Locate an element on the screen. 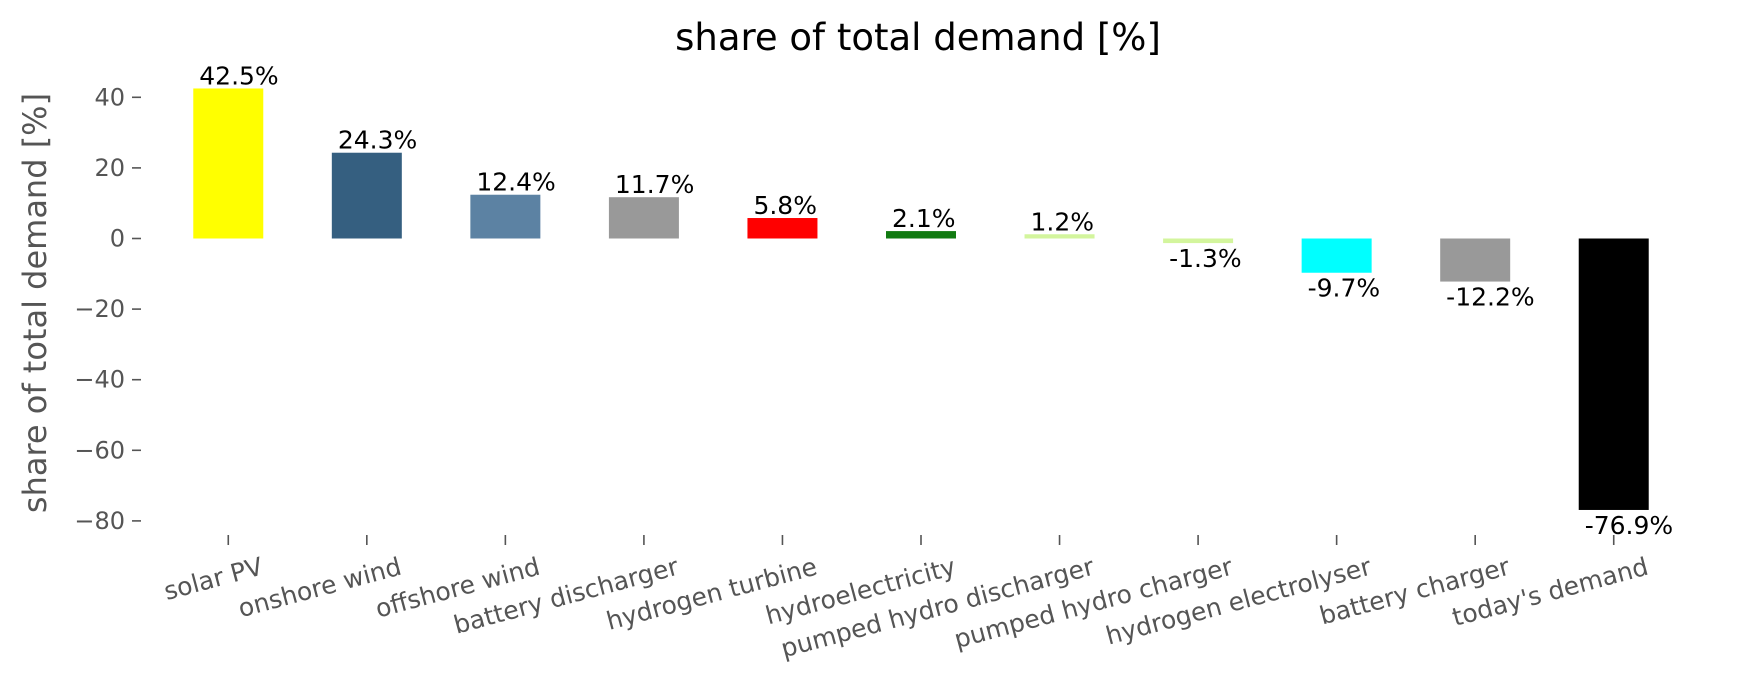  data-label: 2.1% is located at coordinates (924, 218).